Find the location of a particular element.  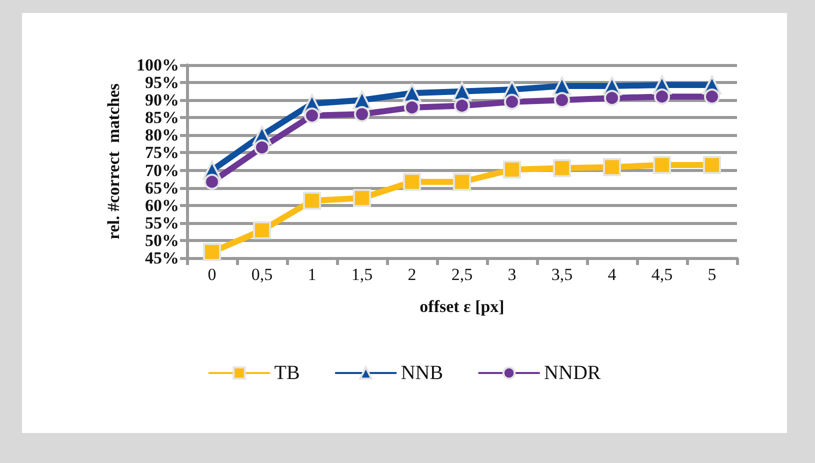

y-tick-label: 50% is located at coordinates (162, 240).